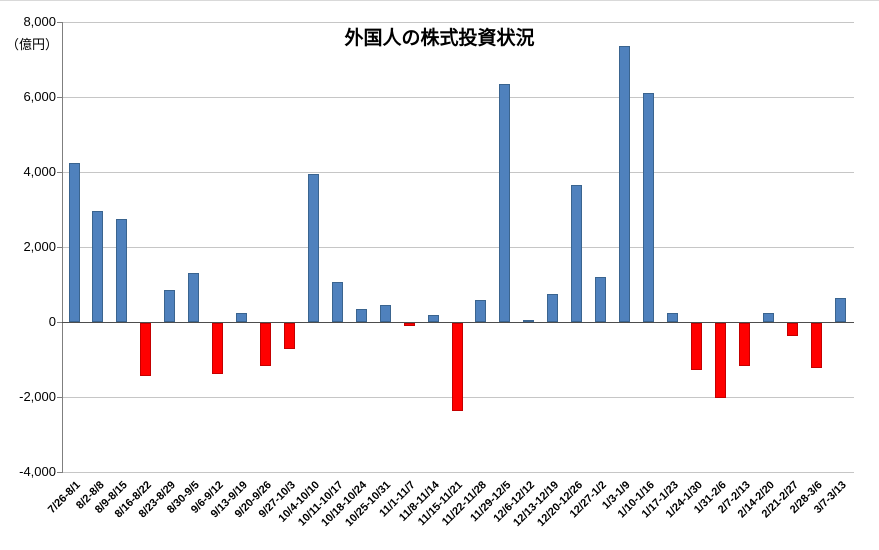 The width and height of the screenshot is (879, 550). What do you see at coordinates (37, 471) in the screenshot?
I see `y-axis-tick-label: -4,000` at bounding box center [37, 471].